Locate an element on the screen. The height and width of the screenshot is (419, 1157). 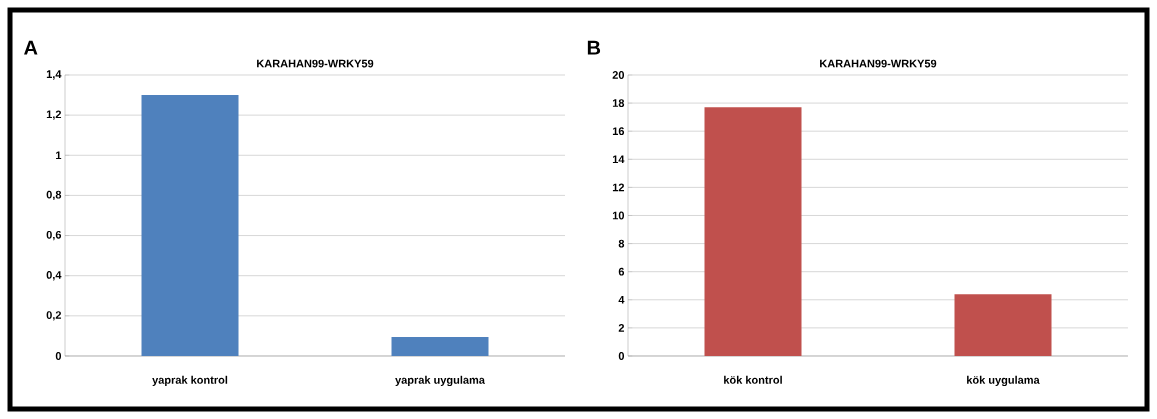
y-tick-label: 1,4 is located at coordinates (54, 75).